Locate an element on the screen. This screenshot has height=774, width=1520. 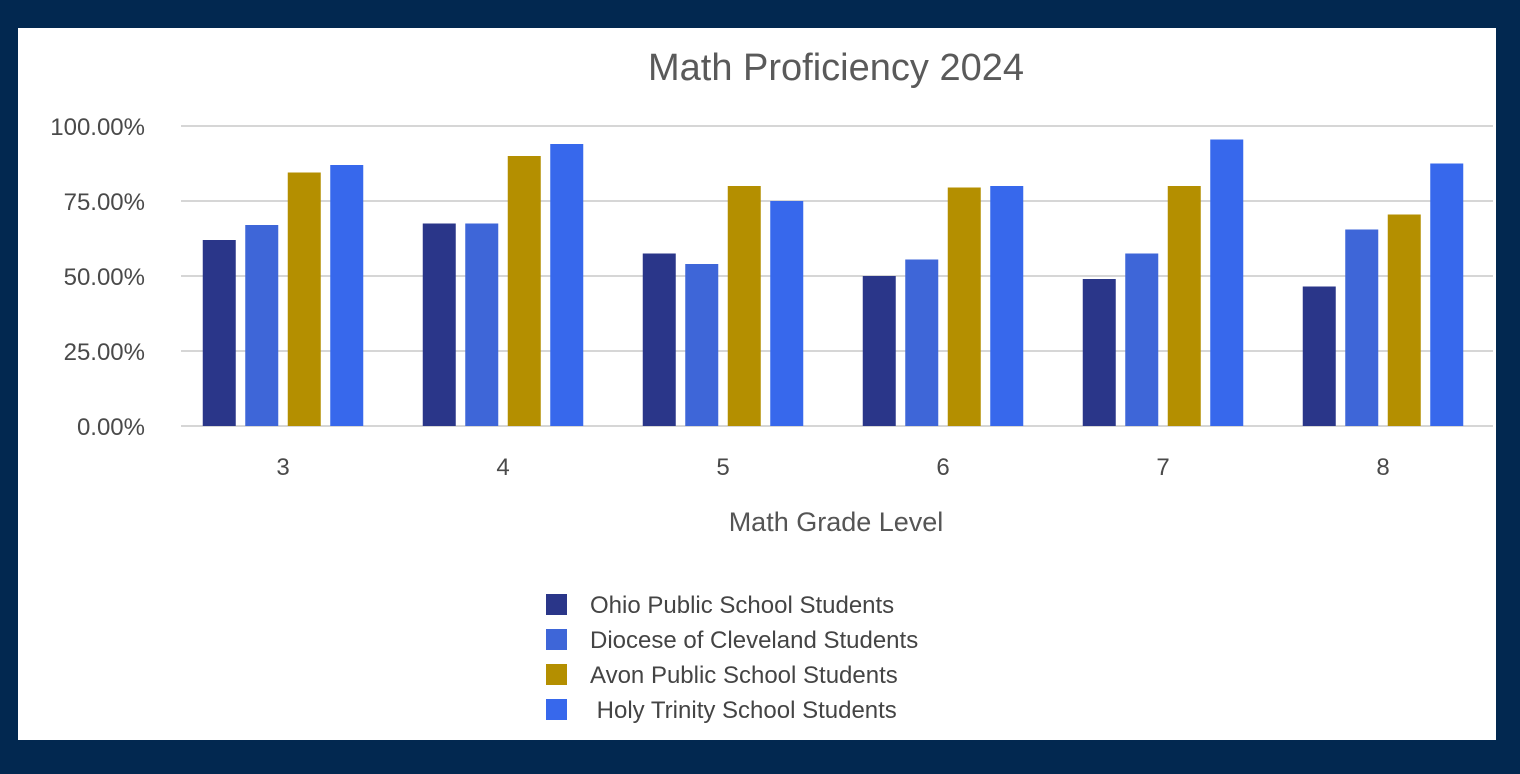
x-tick-label: 6 is located at coordinates (942, 467).